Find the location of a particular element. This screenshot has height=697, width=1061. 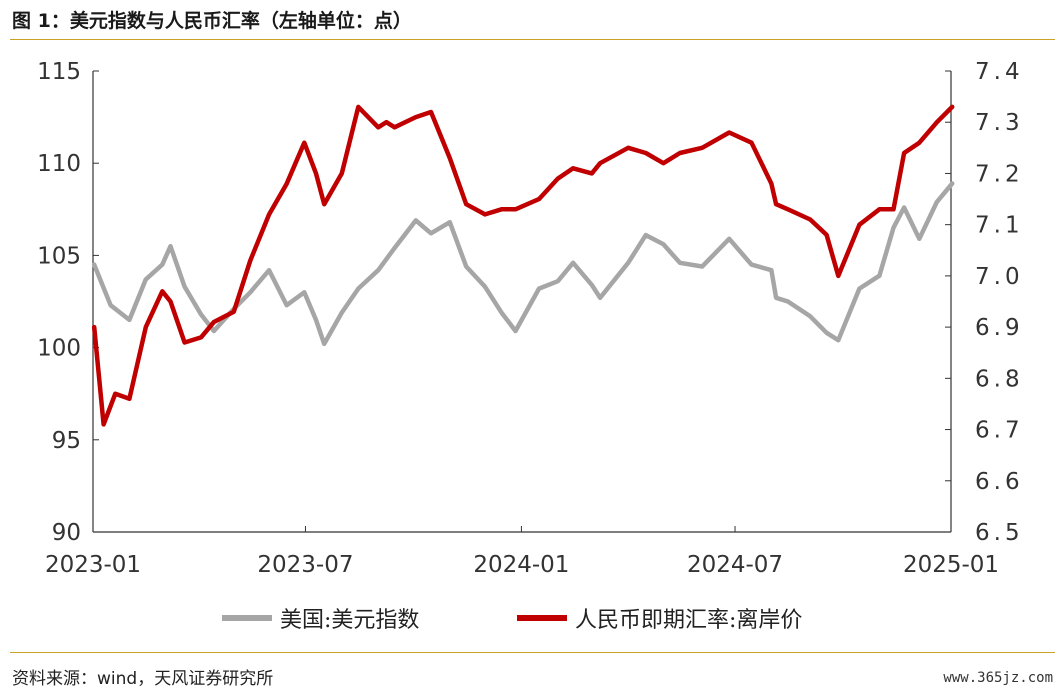

right-tick-label: 6.6 is located at coordinates (999, 482).